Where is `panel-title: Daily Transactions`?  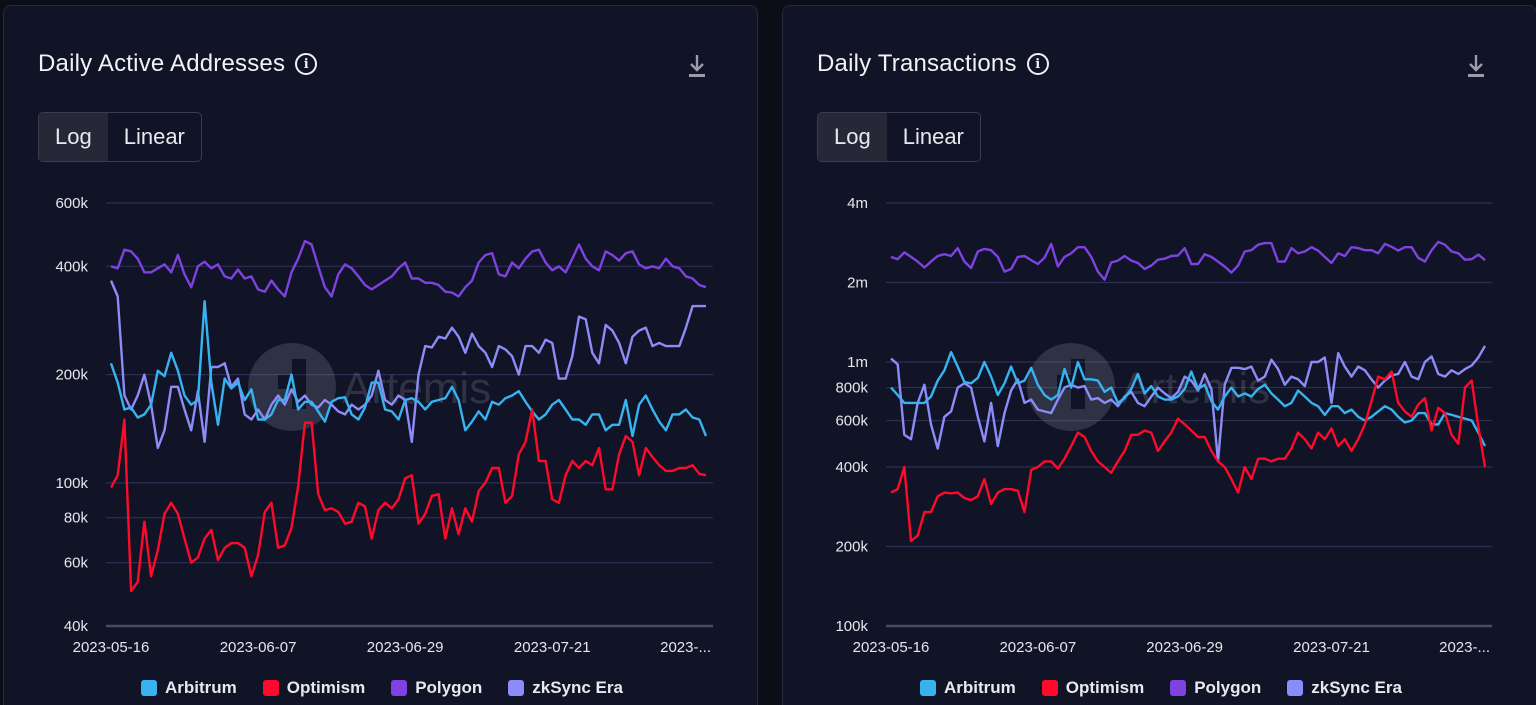
panel-title: Daily Transactions is located at coordinates (917, 63).